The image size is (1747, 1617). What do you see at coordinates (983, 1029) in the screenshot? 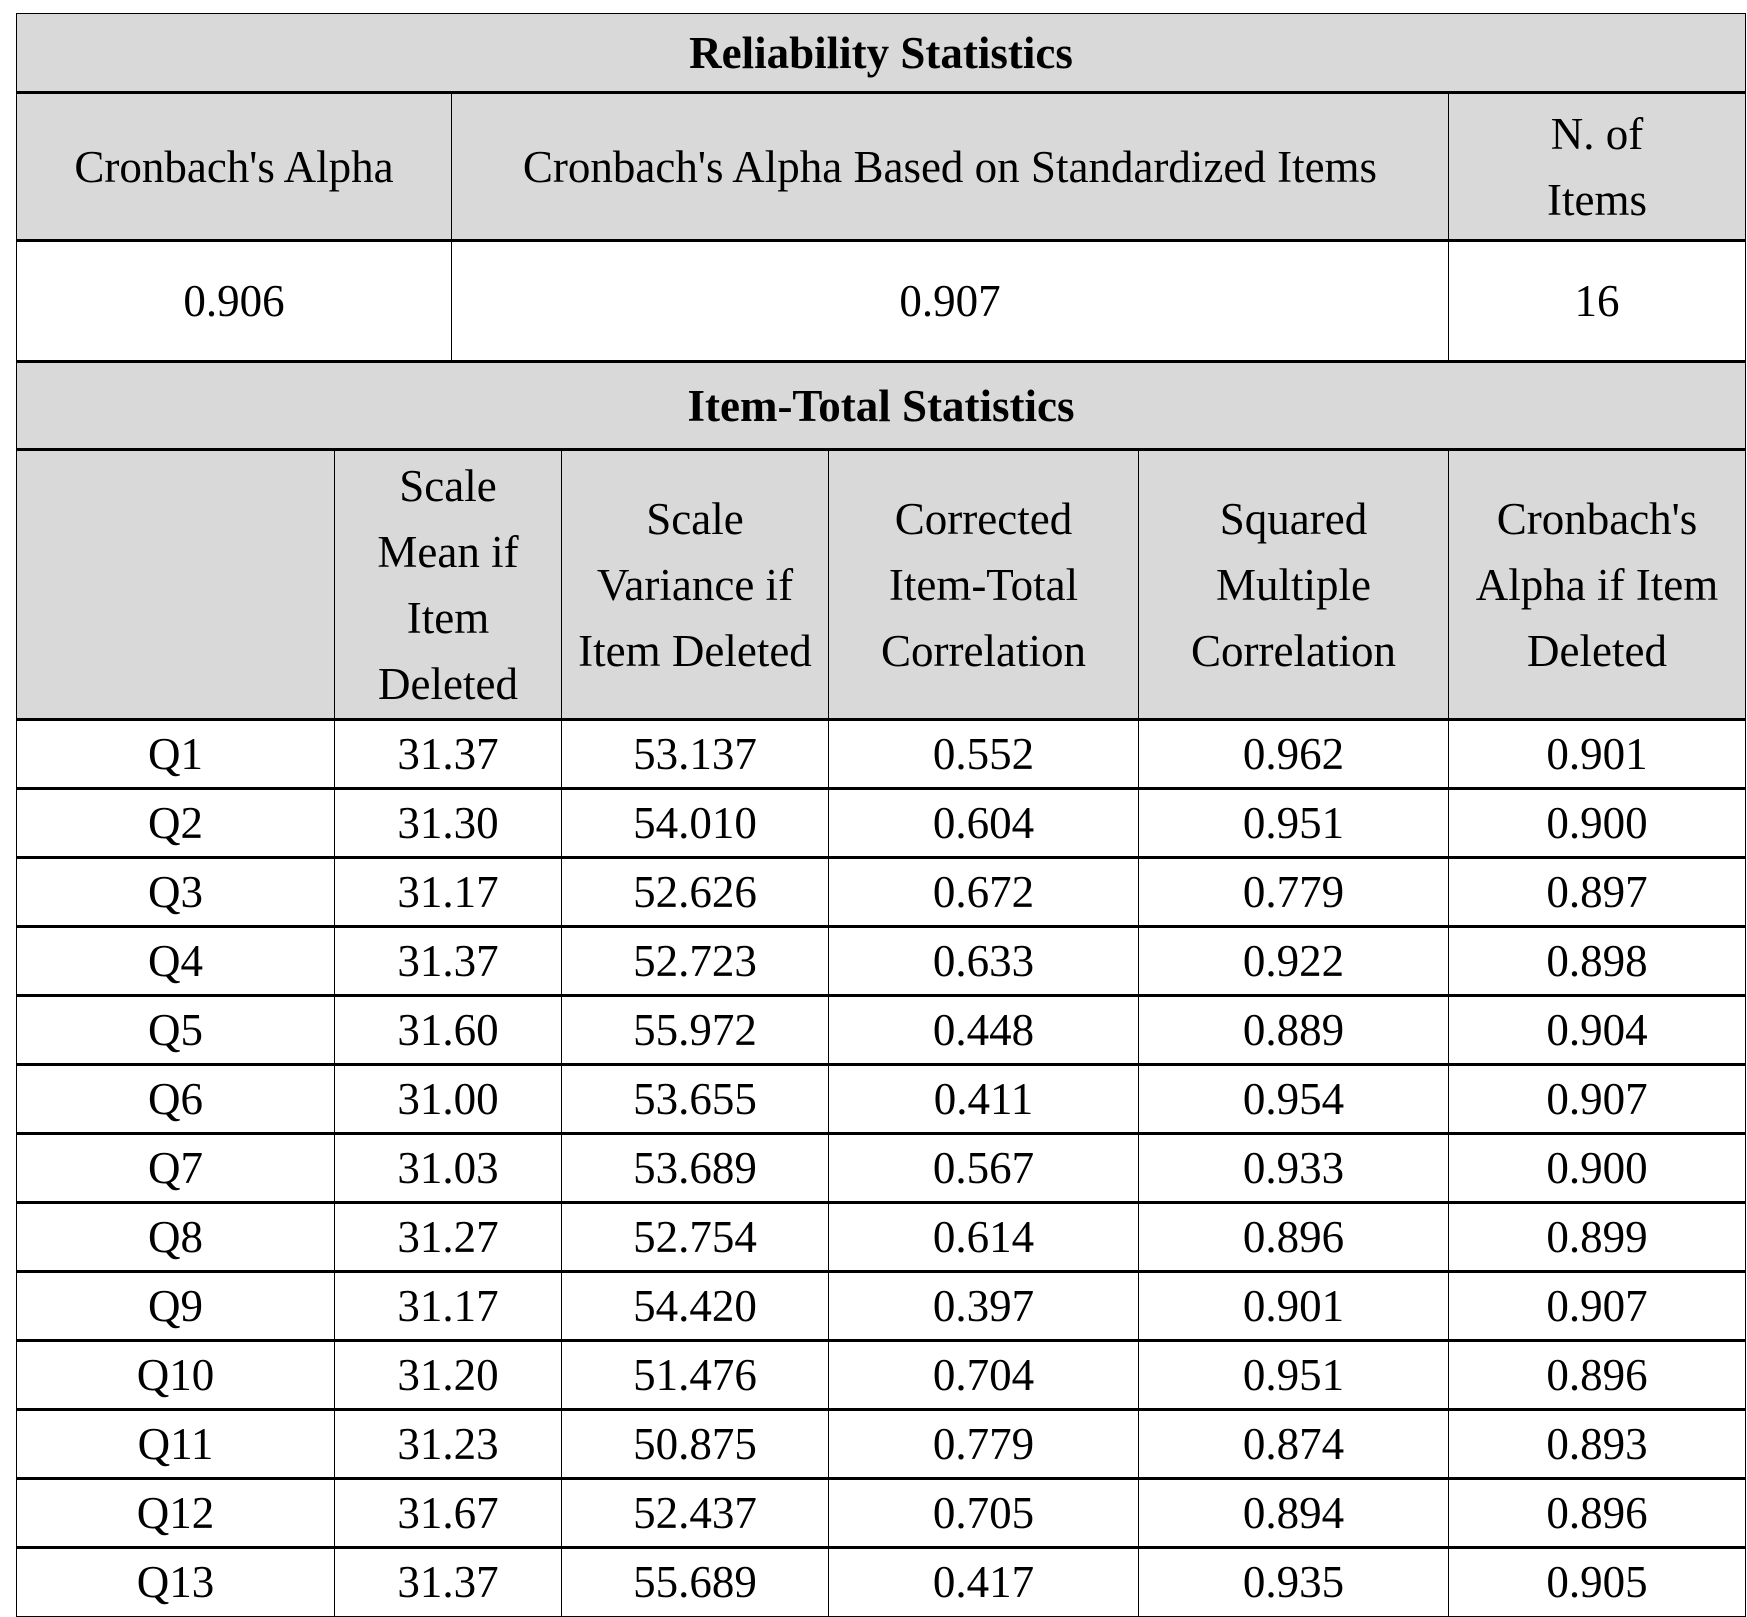
I see `cell-corrected-correlation: 0.448` at bounding box center [983, 1029].